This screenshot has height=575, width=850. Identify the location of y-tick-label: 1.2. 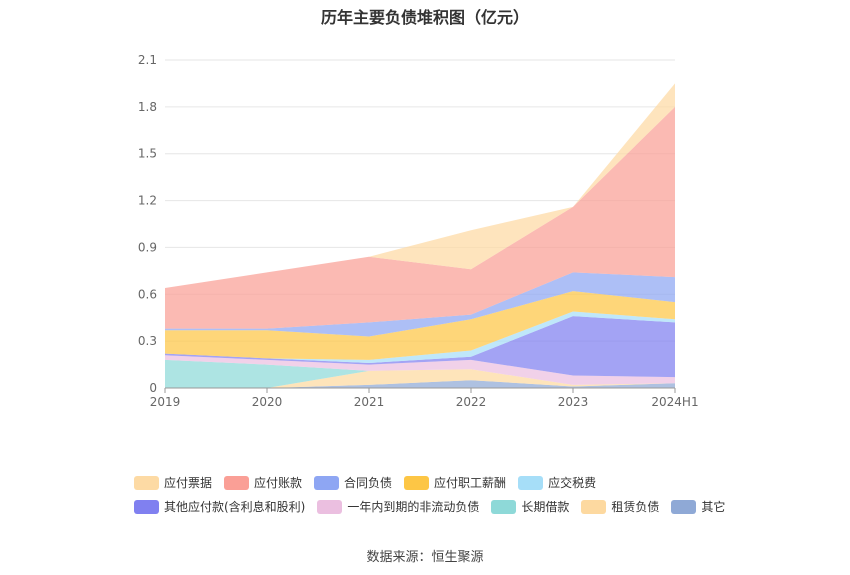
(147, 201).